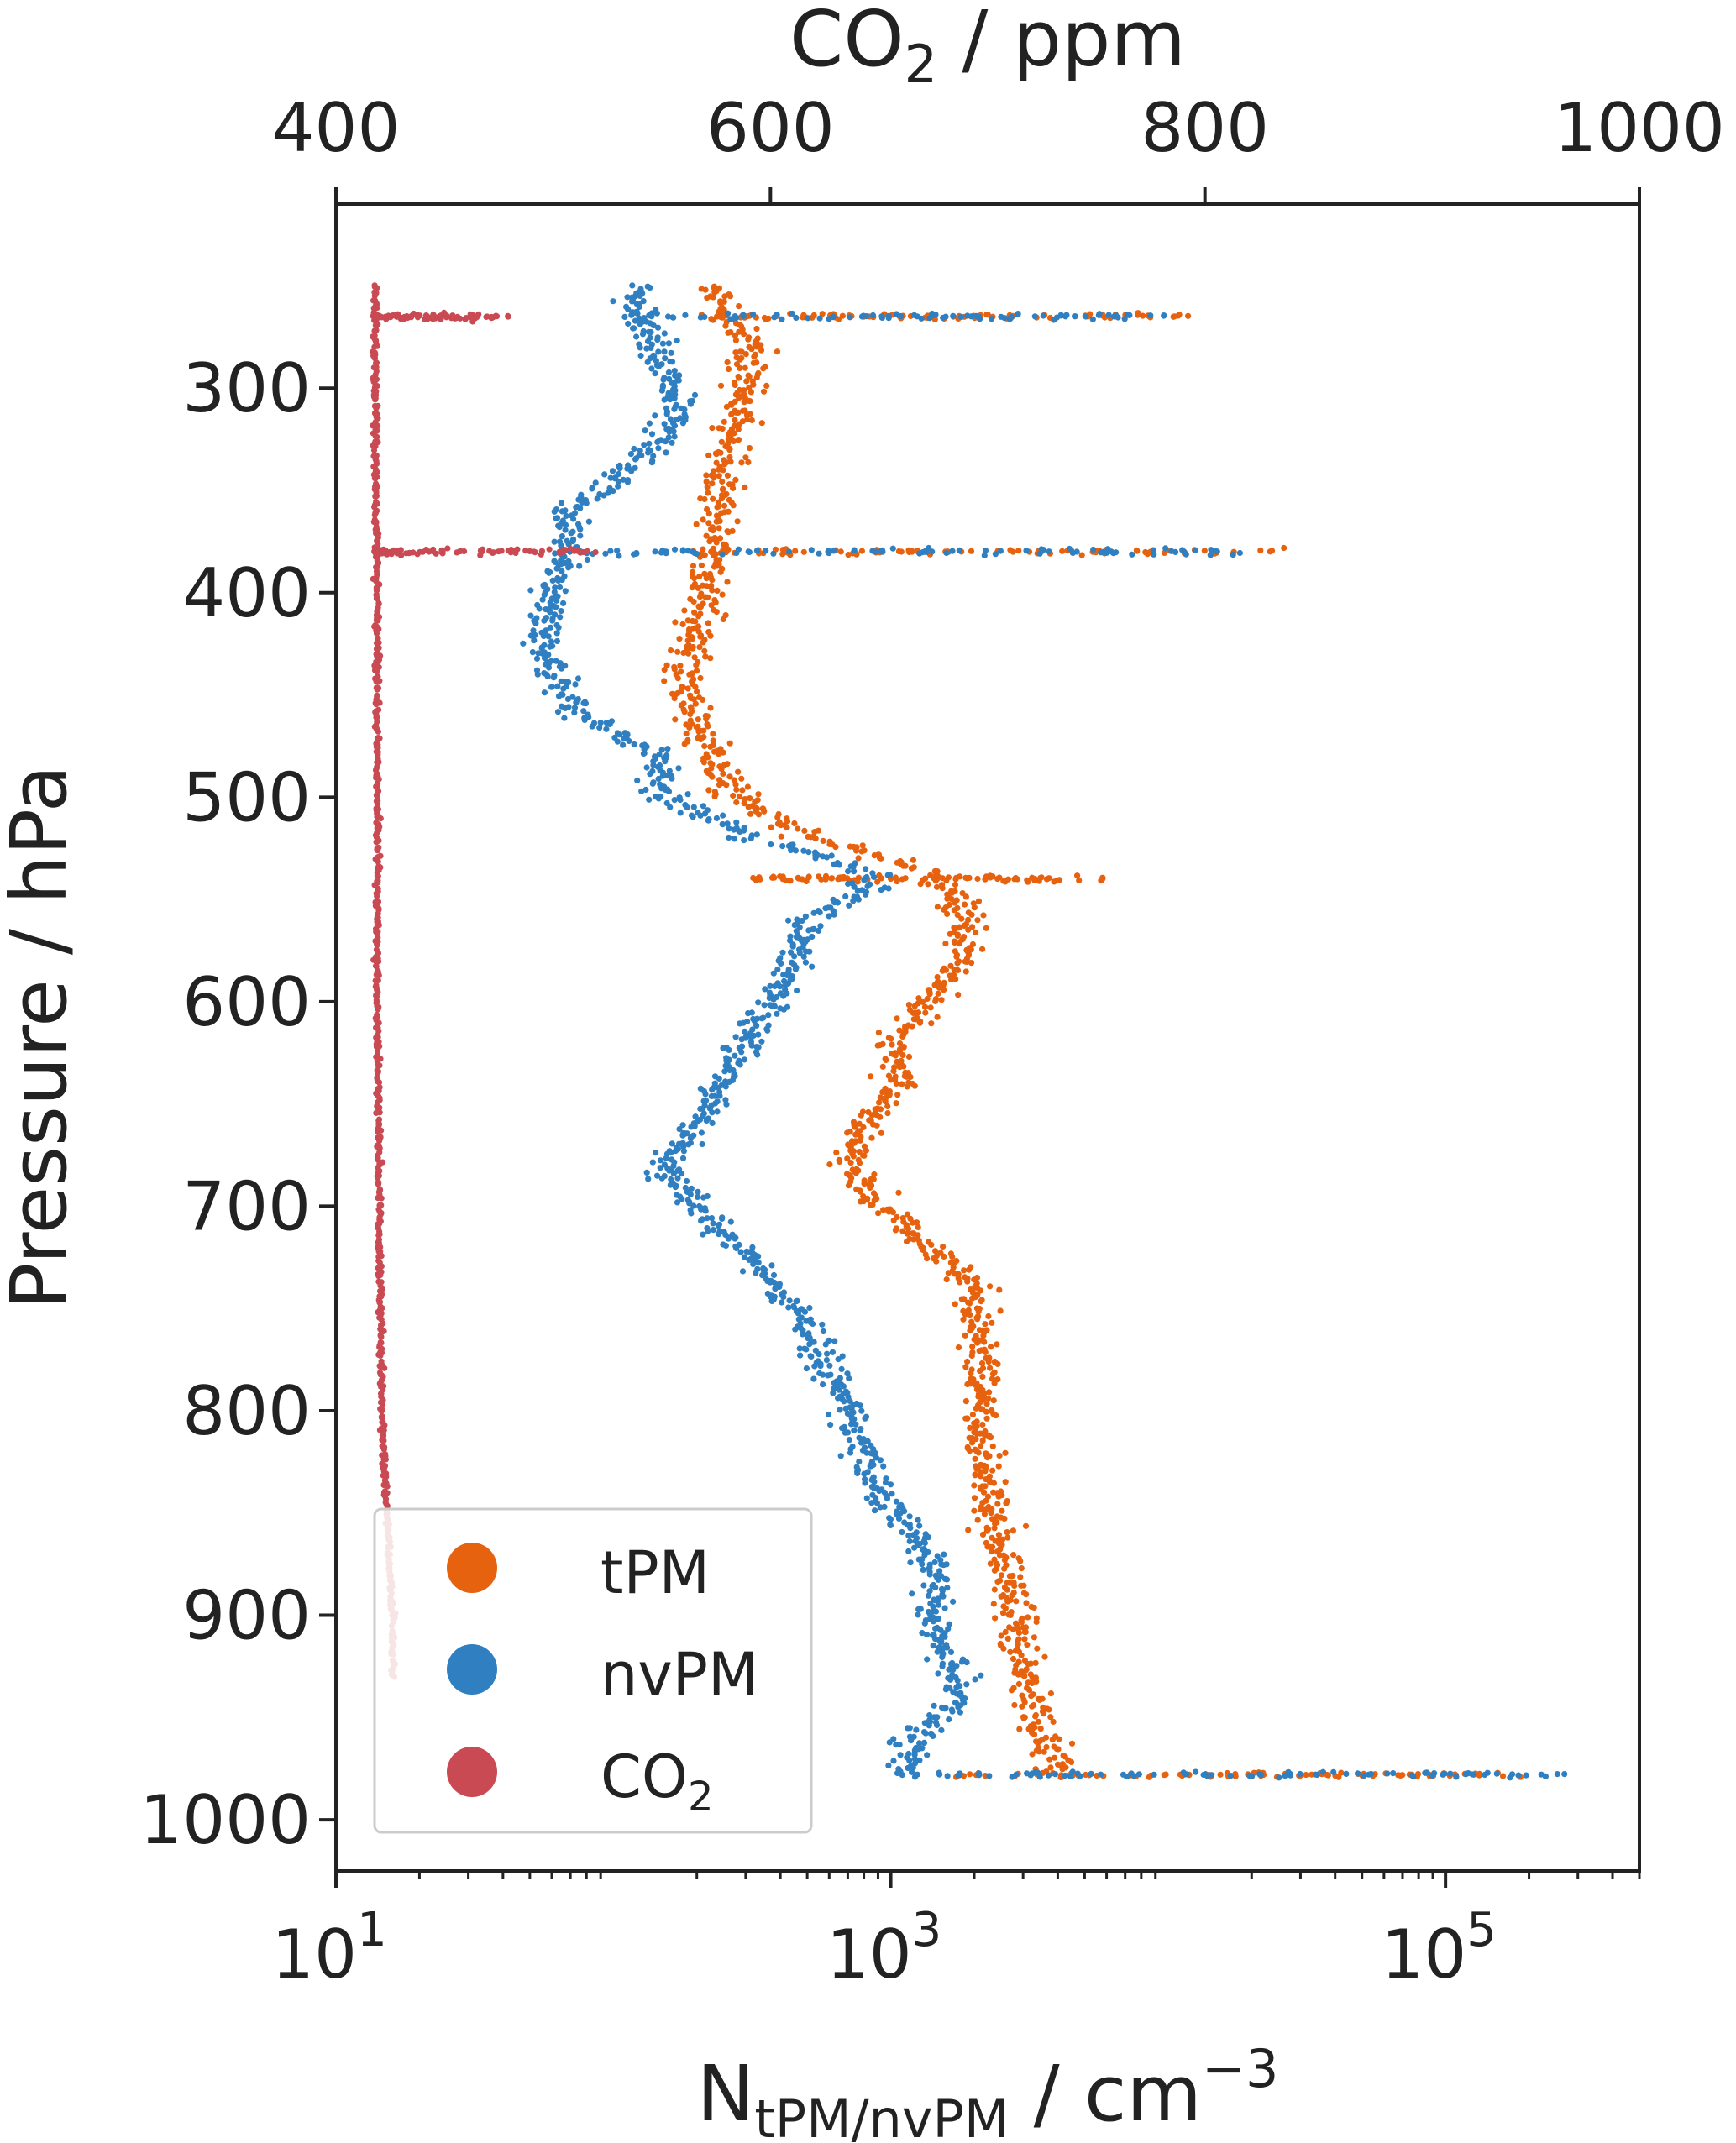 The height and width of the screenshot is (2143, 1736). What do you see at coordinates (1205, 128) in the screenshot?
I see `top-tick-label: 800` at bounding box center [1205, 128].